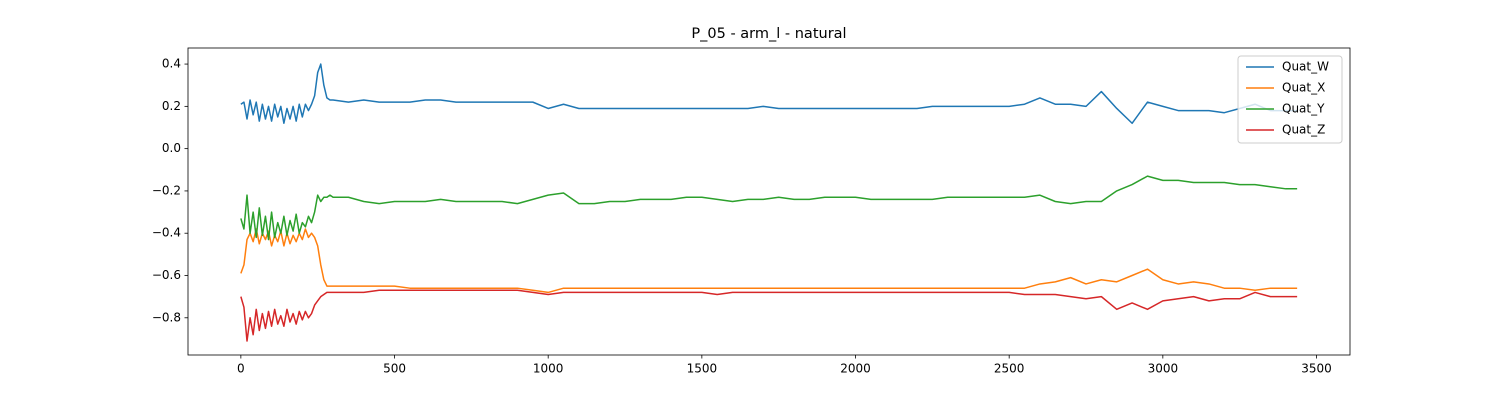  What do you see at coordinates (855, 369) in the screenshot?
I see `x-tick-label: 2000` at bounding box center [855, 369].